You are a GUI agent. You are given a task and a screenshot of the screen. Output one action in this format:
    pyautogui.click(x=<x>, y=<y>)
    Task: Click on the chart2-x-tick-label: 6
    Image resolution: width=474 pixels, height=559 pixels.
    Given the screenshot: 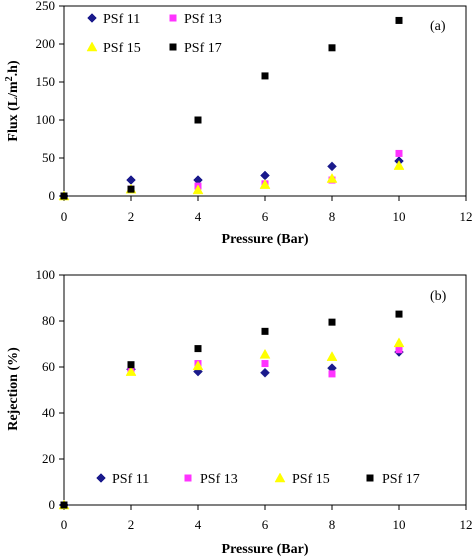 What is the action you would take?
    pyautogui.click(x=265, y=524)
    